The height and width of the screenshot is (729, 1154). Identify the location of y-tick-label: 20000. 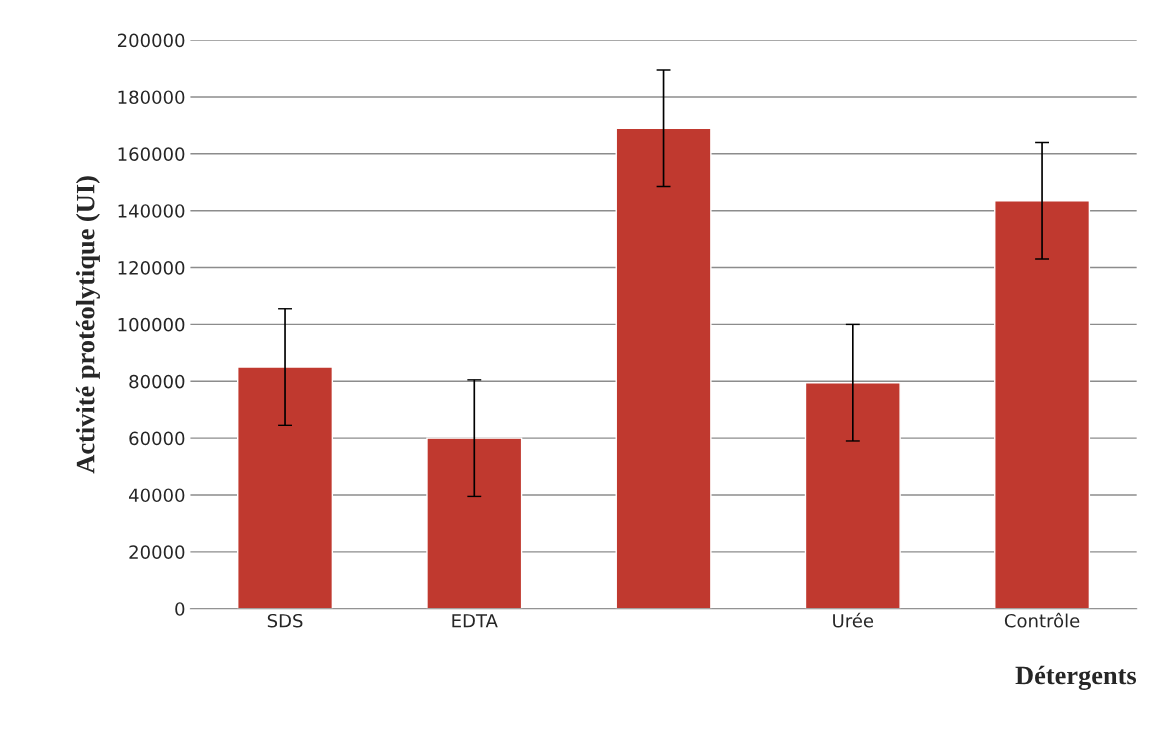
(157, 552).